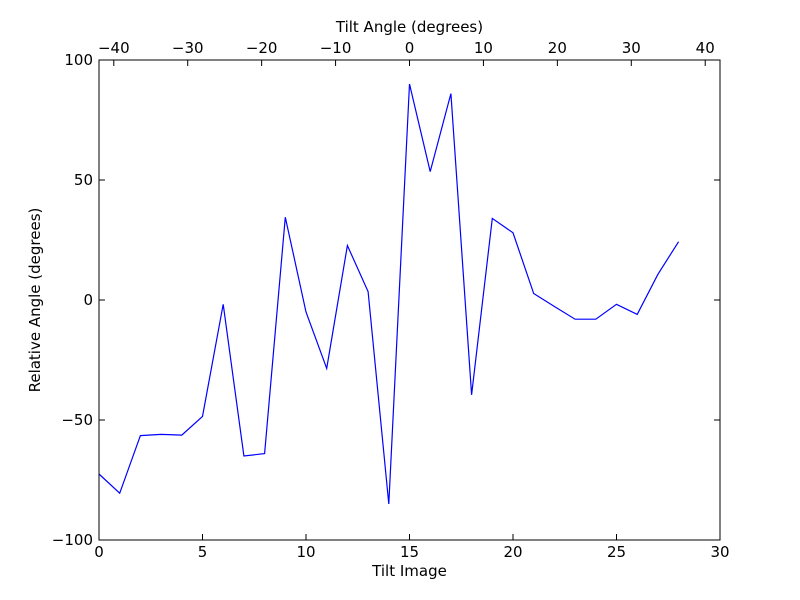  I want to click on top-x-tick-label: 20, so click(557, 48).